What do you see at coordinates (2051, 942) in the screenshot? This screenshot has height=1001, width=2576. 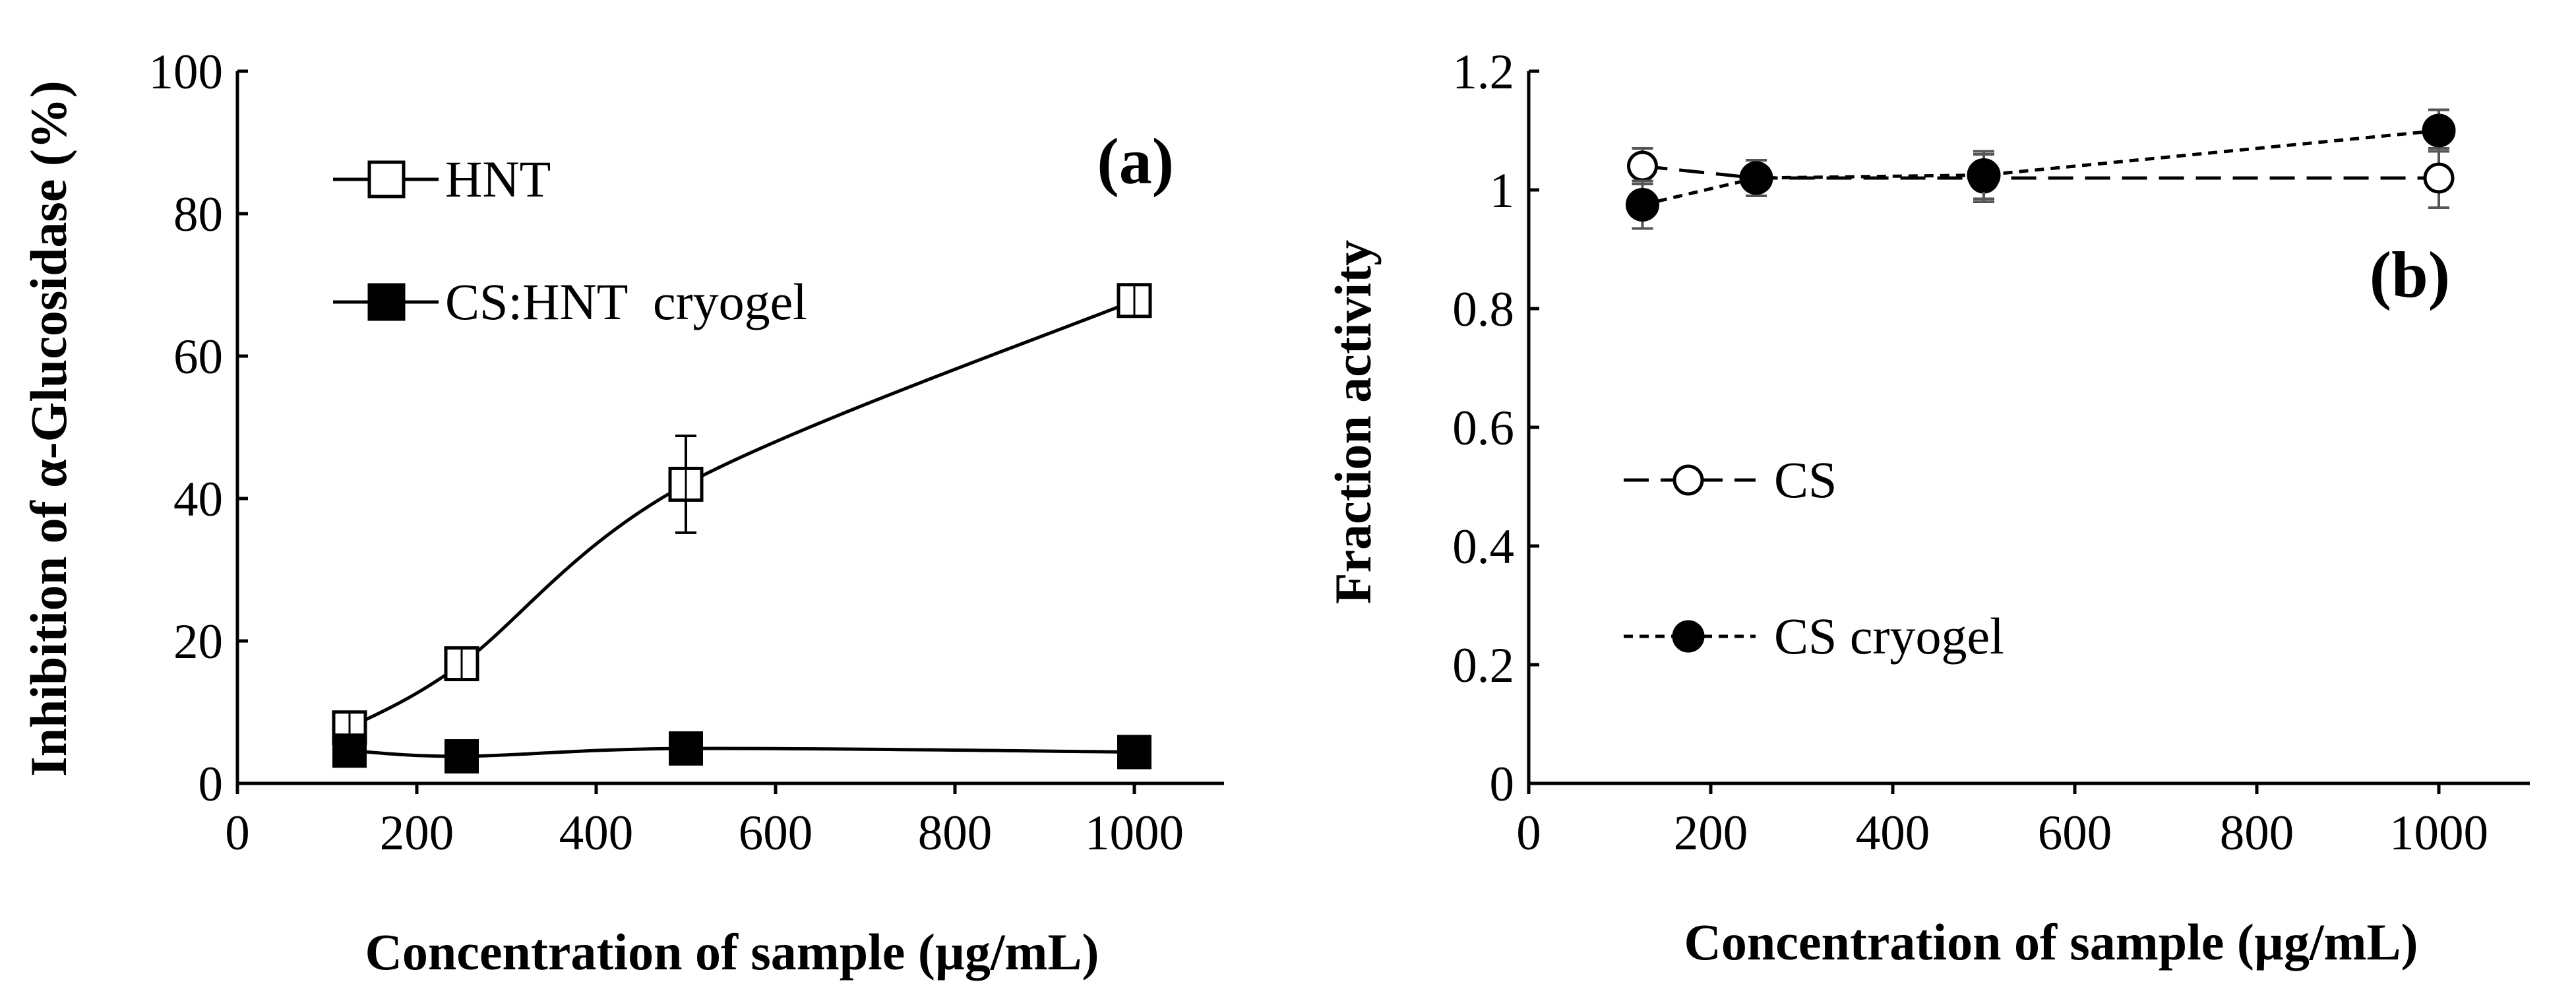 I see `panel-b-x-axis-title: Concentration of sample (µg/mL)` at bounding box center [2051, 942].